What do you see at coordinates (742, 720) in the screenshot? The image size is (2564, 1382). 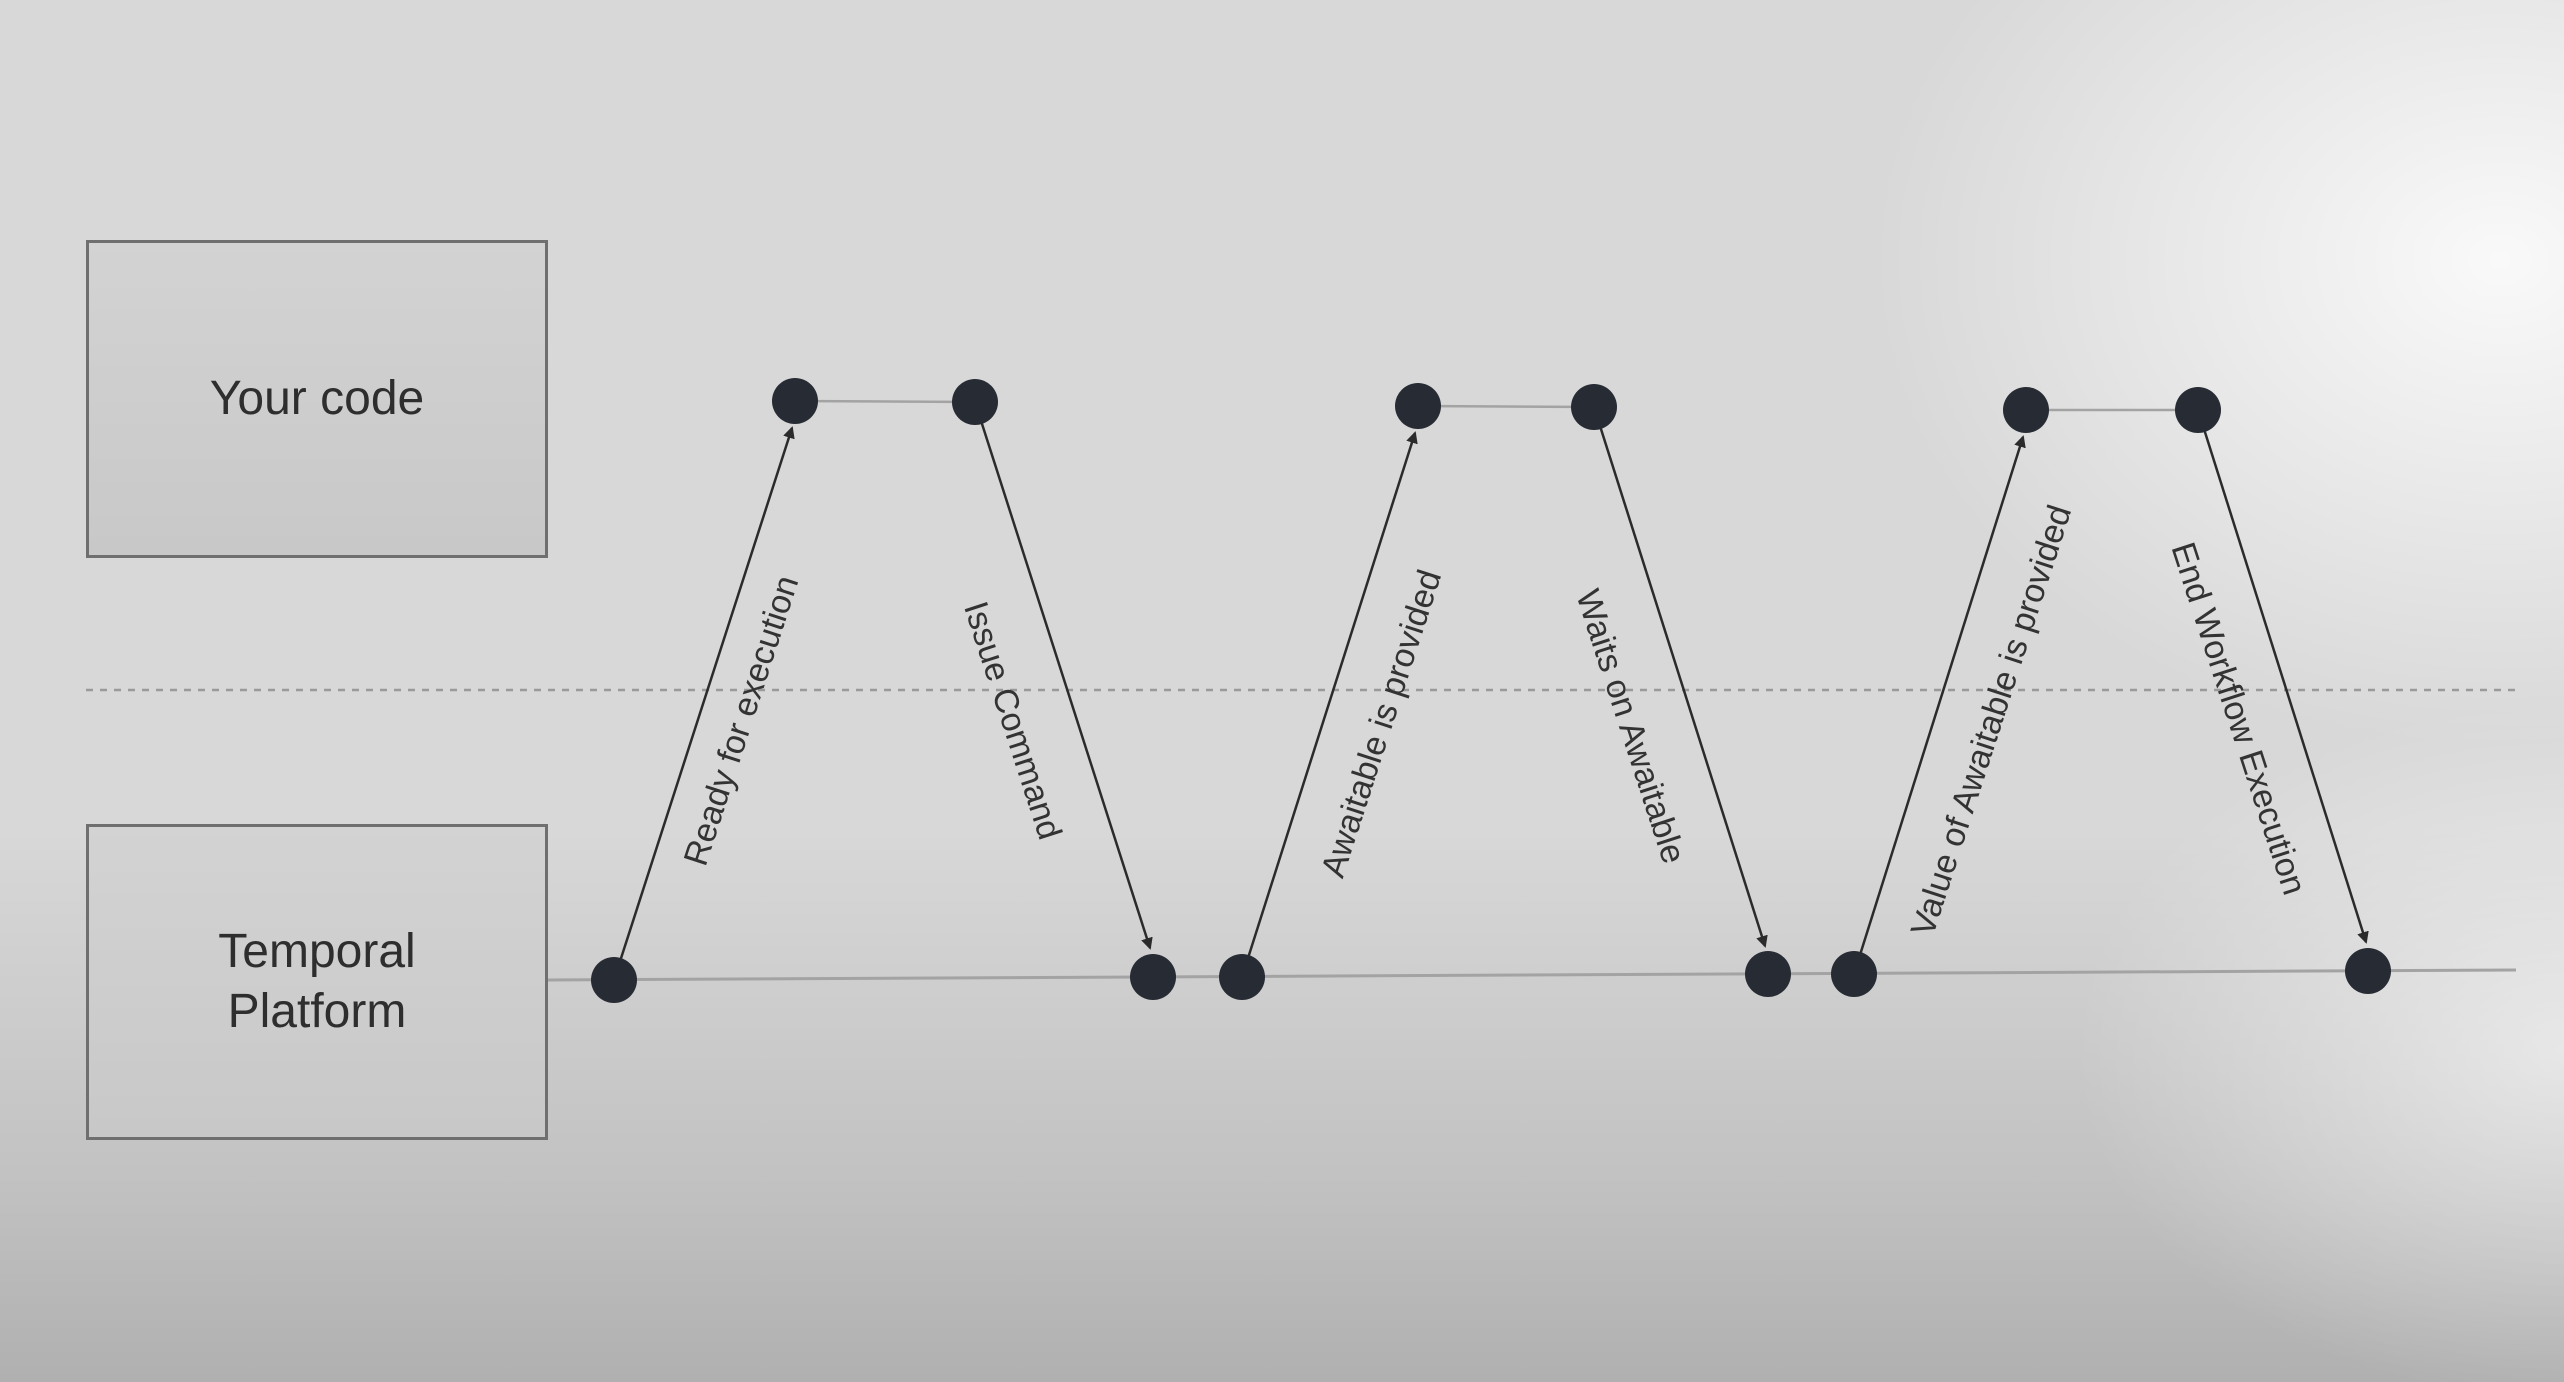 I see `transition-label-ready-for-execution: Ready for execution` at bounding box center [742, 720].